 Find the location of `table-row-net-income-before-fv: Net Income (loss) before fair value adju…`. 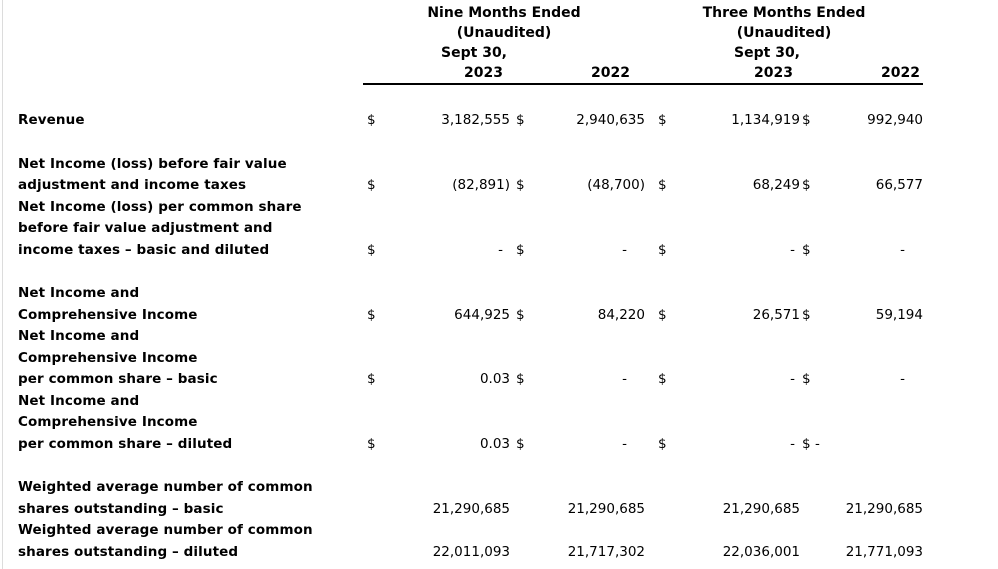

table-row-net-income-before-fv: Net Income (loss) before fair value adju… is located at coordinates (470, 164).